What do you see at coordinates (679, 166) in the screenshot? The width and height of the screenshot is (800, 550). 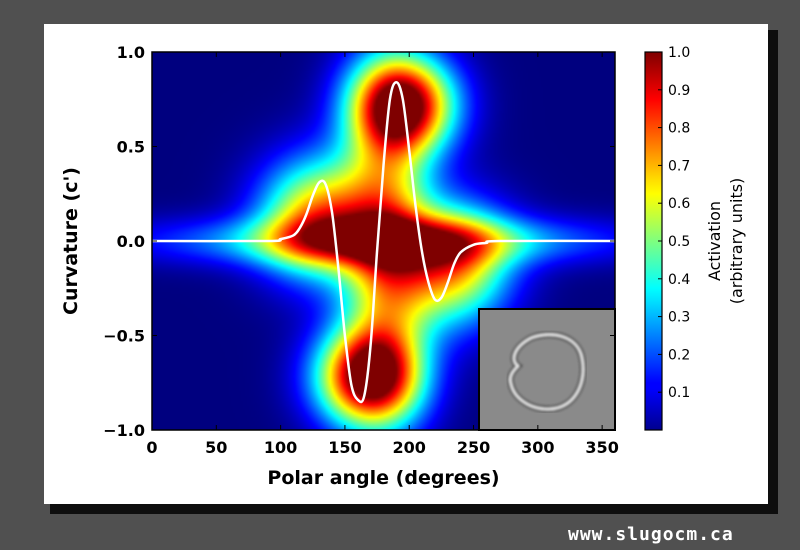 I see `colorbar-tick-label: 0.7` at bounding box center [679, 166].